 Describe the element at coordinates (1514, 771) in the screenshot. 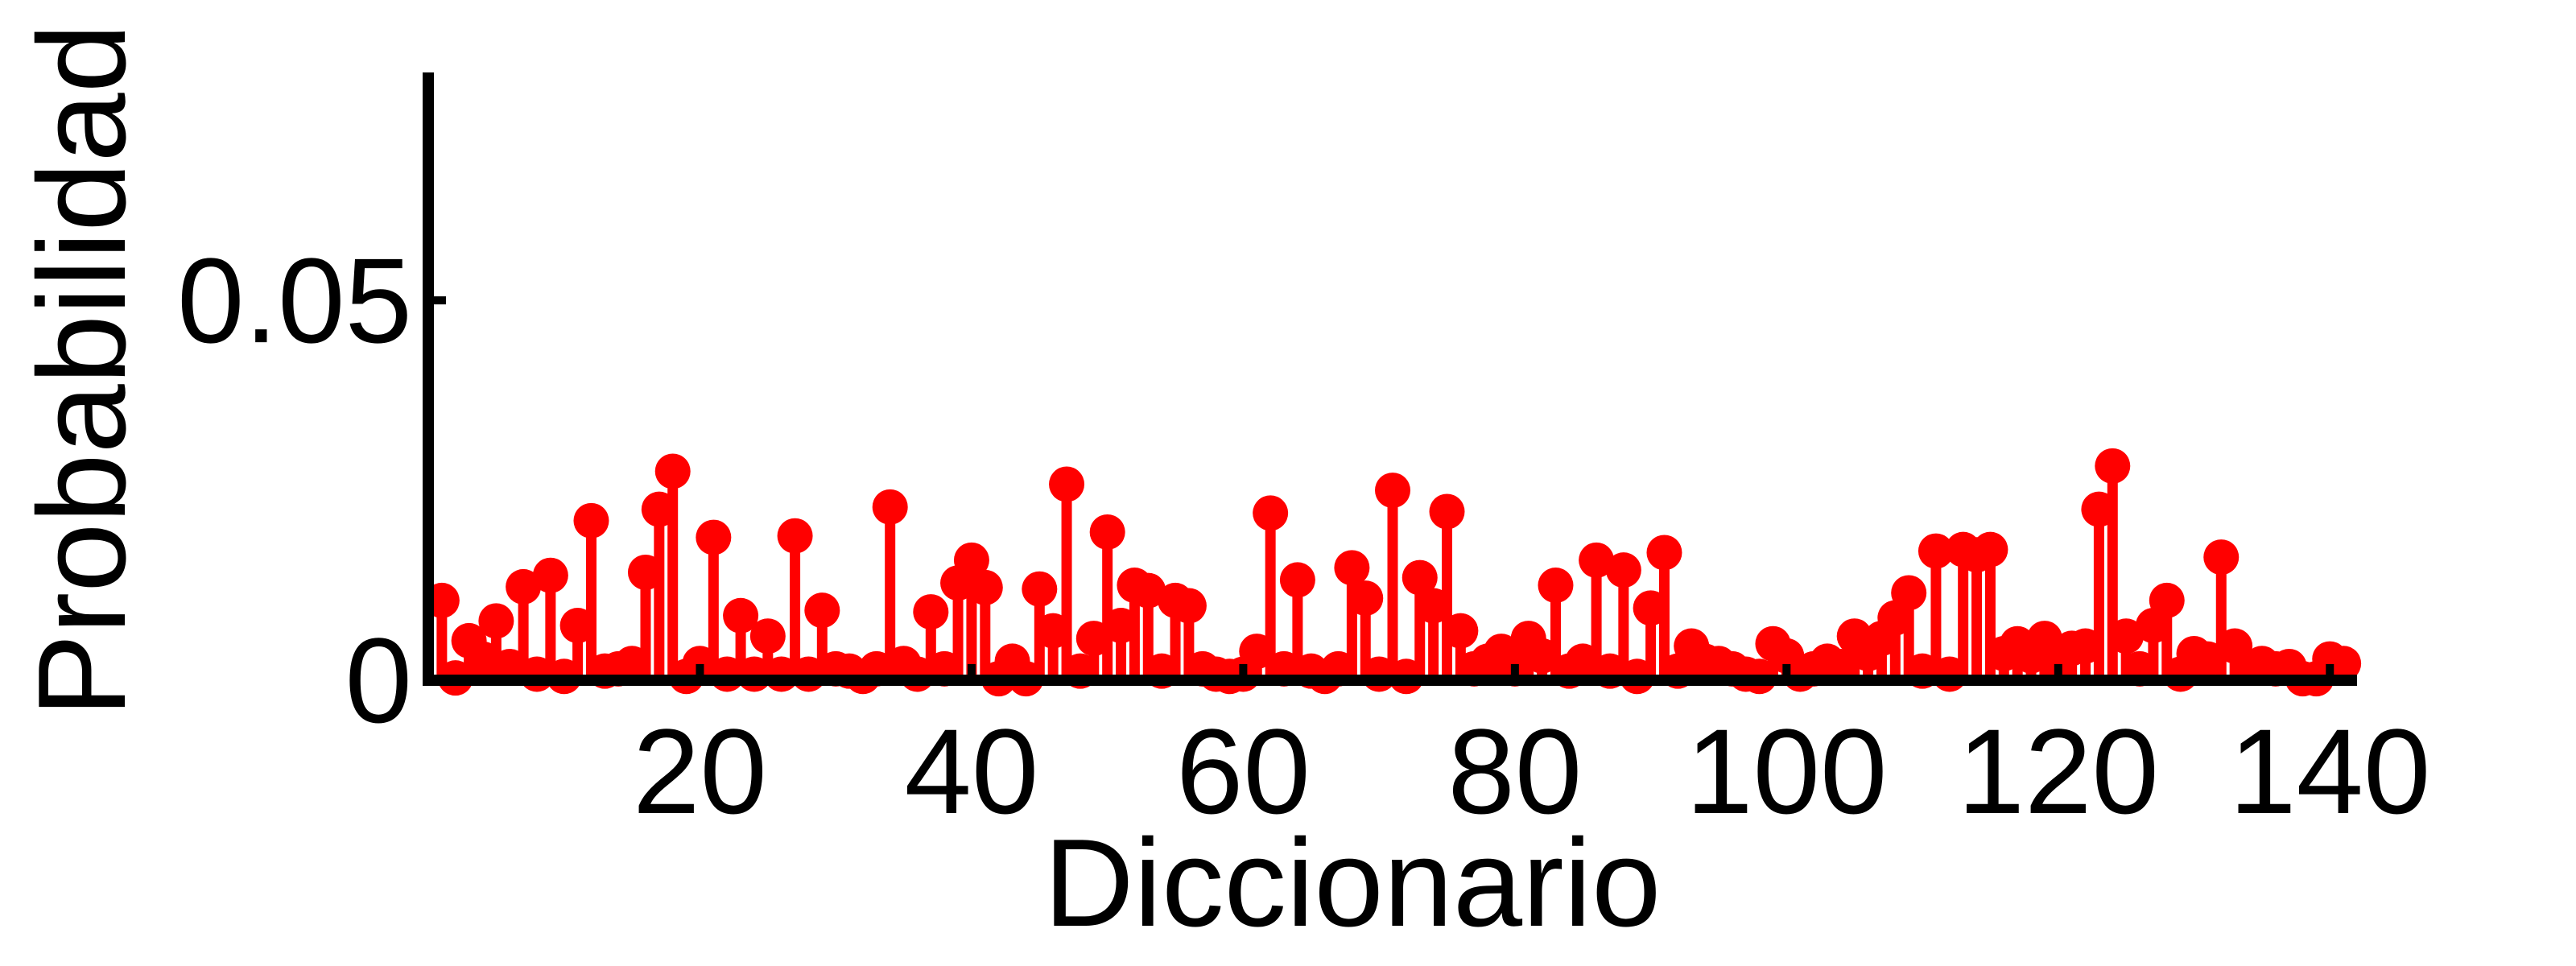

I see `x-tick-label: 80` at that location.